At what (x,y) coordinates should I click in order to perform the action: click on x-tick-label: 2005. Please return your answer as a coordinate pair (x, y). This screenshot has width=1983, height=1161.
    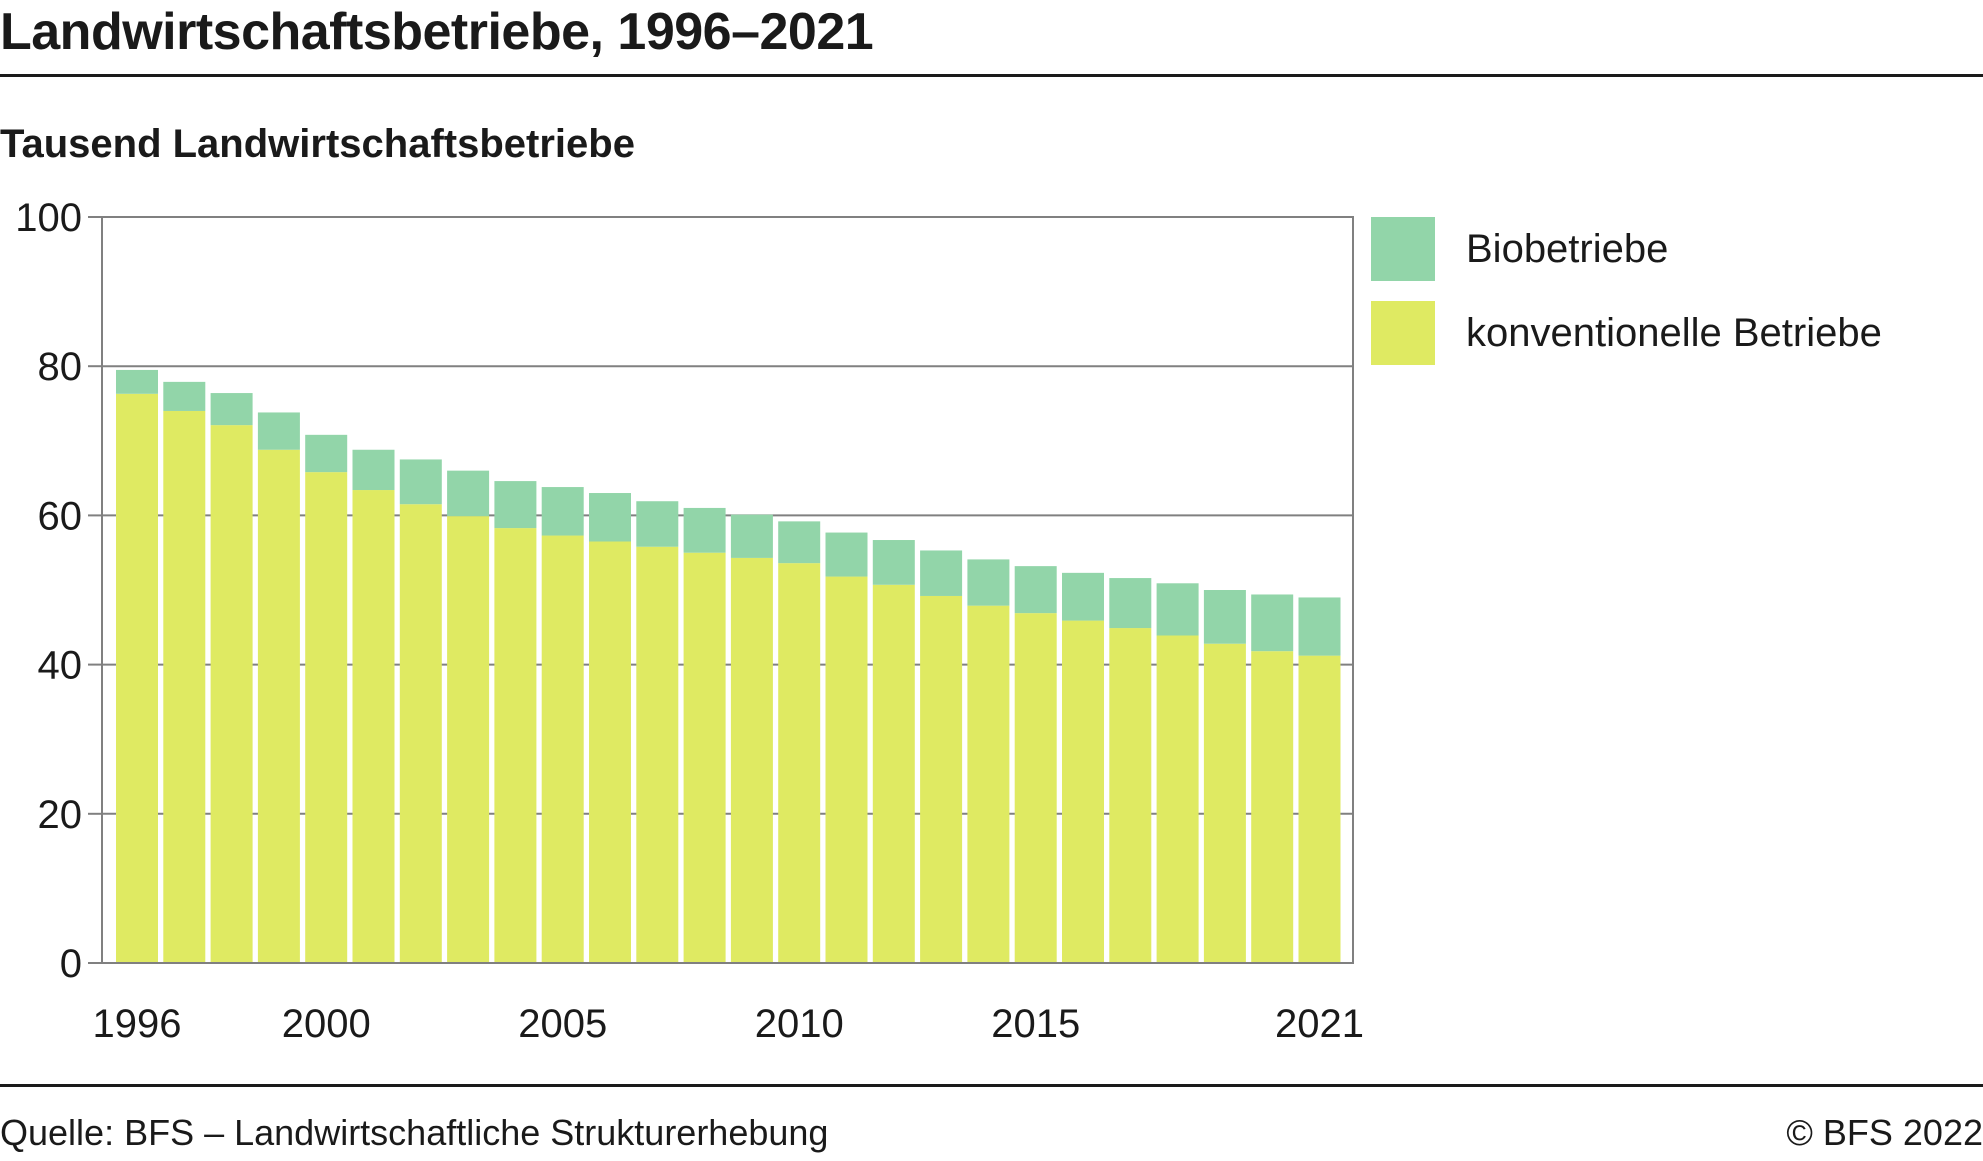
    Looking at the image, I should click on (562, 1024).